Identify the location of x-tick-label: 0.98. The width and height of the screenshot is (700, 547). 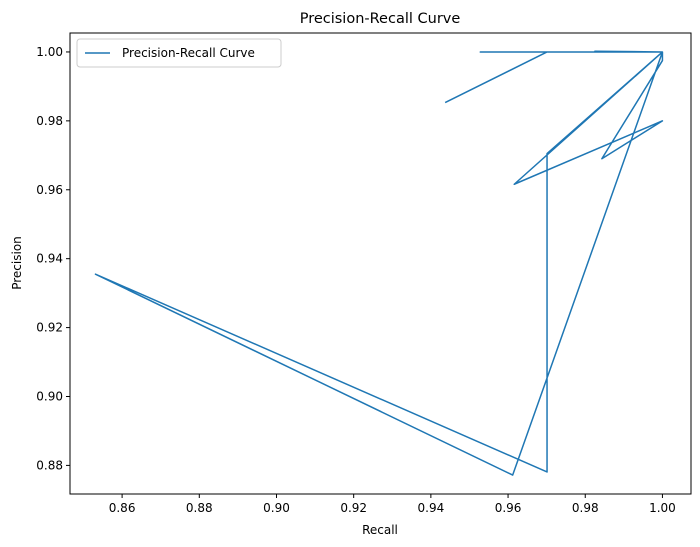
(585, 508).